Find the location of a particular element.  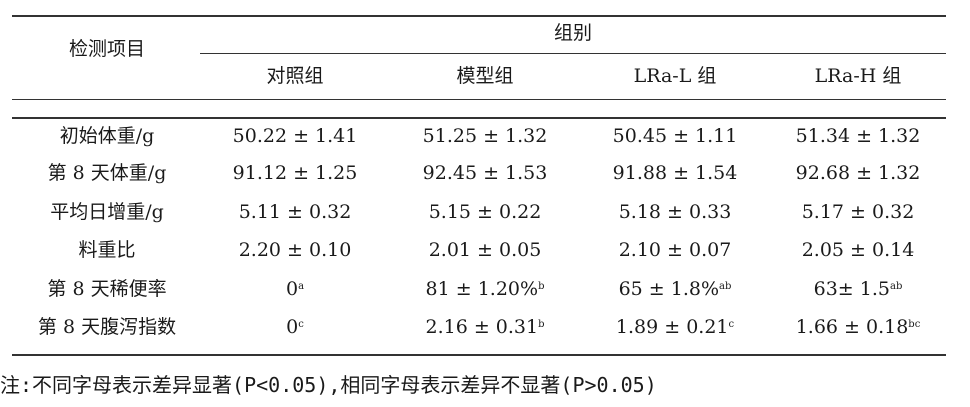

table-cell: 2.01 ± 0.05 is located at coordinates (485, 250).